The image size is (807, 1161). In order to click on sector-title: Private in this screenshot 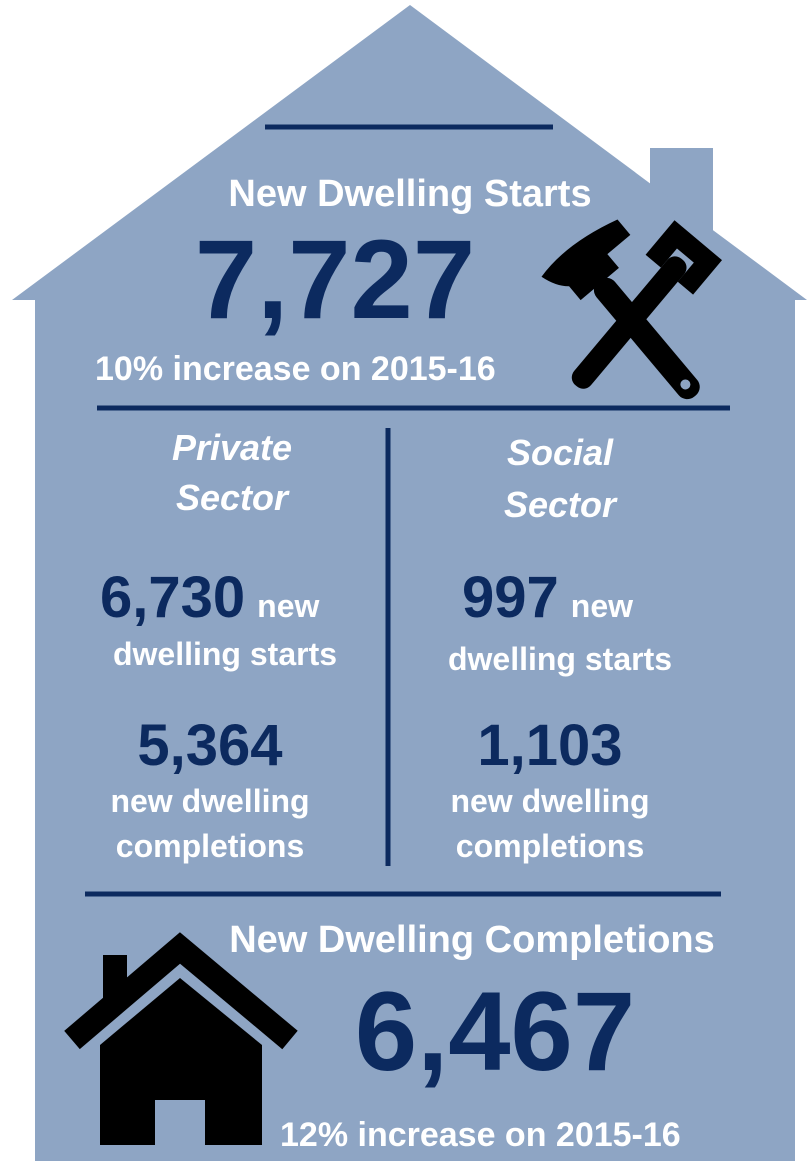, I will do `click(232, 447)`.